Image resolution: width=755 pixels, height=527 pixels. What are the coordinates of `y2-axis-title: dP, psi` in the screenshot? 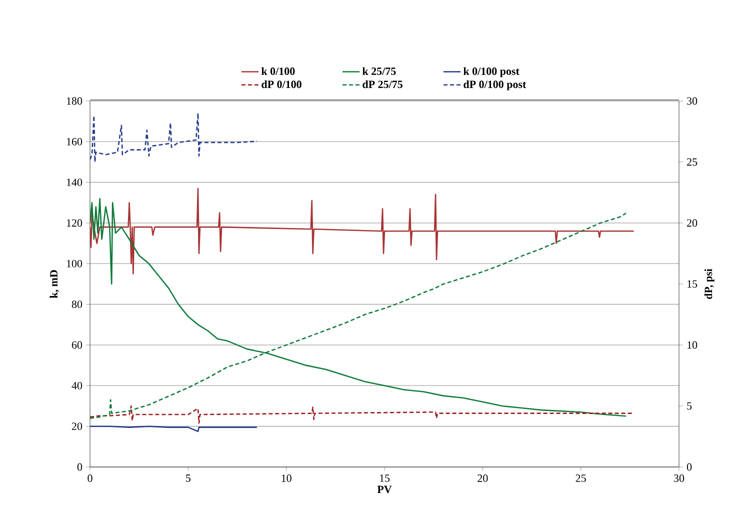 It's located at (709, 283).